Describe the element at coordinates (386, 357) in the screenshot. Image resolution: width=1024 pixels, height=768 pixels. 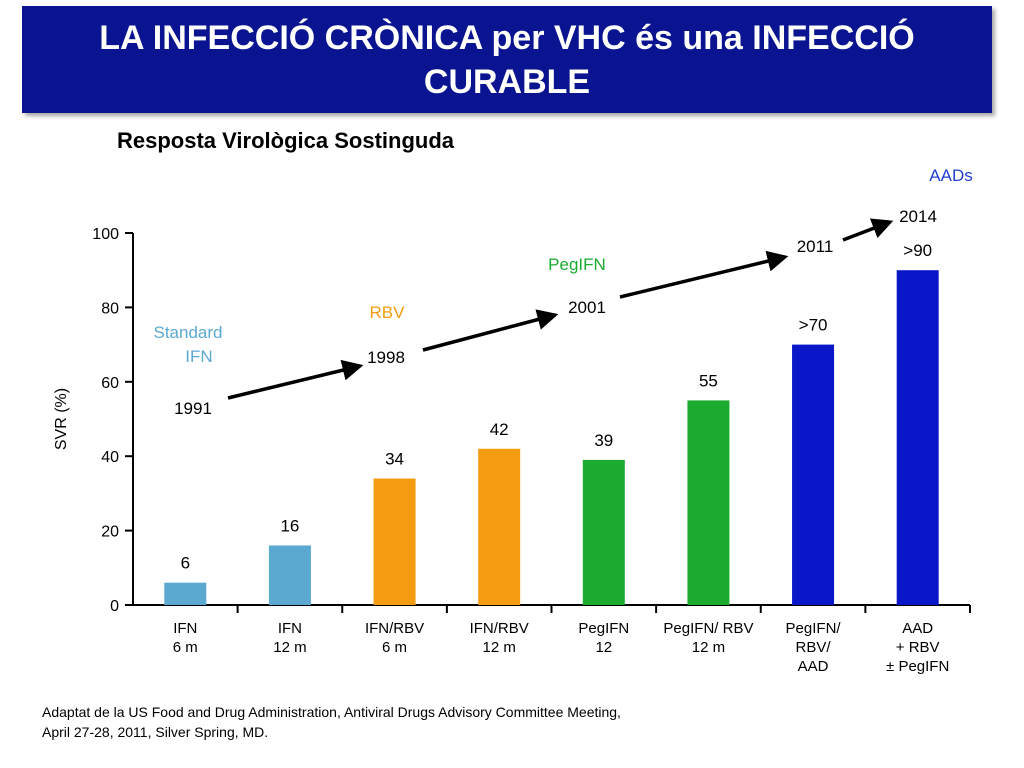
I see `year-label: 1998` at that location.